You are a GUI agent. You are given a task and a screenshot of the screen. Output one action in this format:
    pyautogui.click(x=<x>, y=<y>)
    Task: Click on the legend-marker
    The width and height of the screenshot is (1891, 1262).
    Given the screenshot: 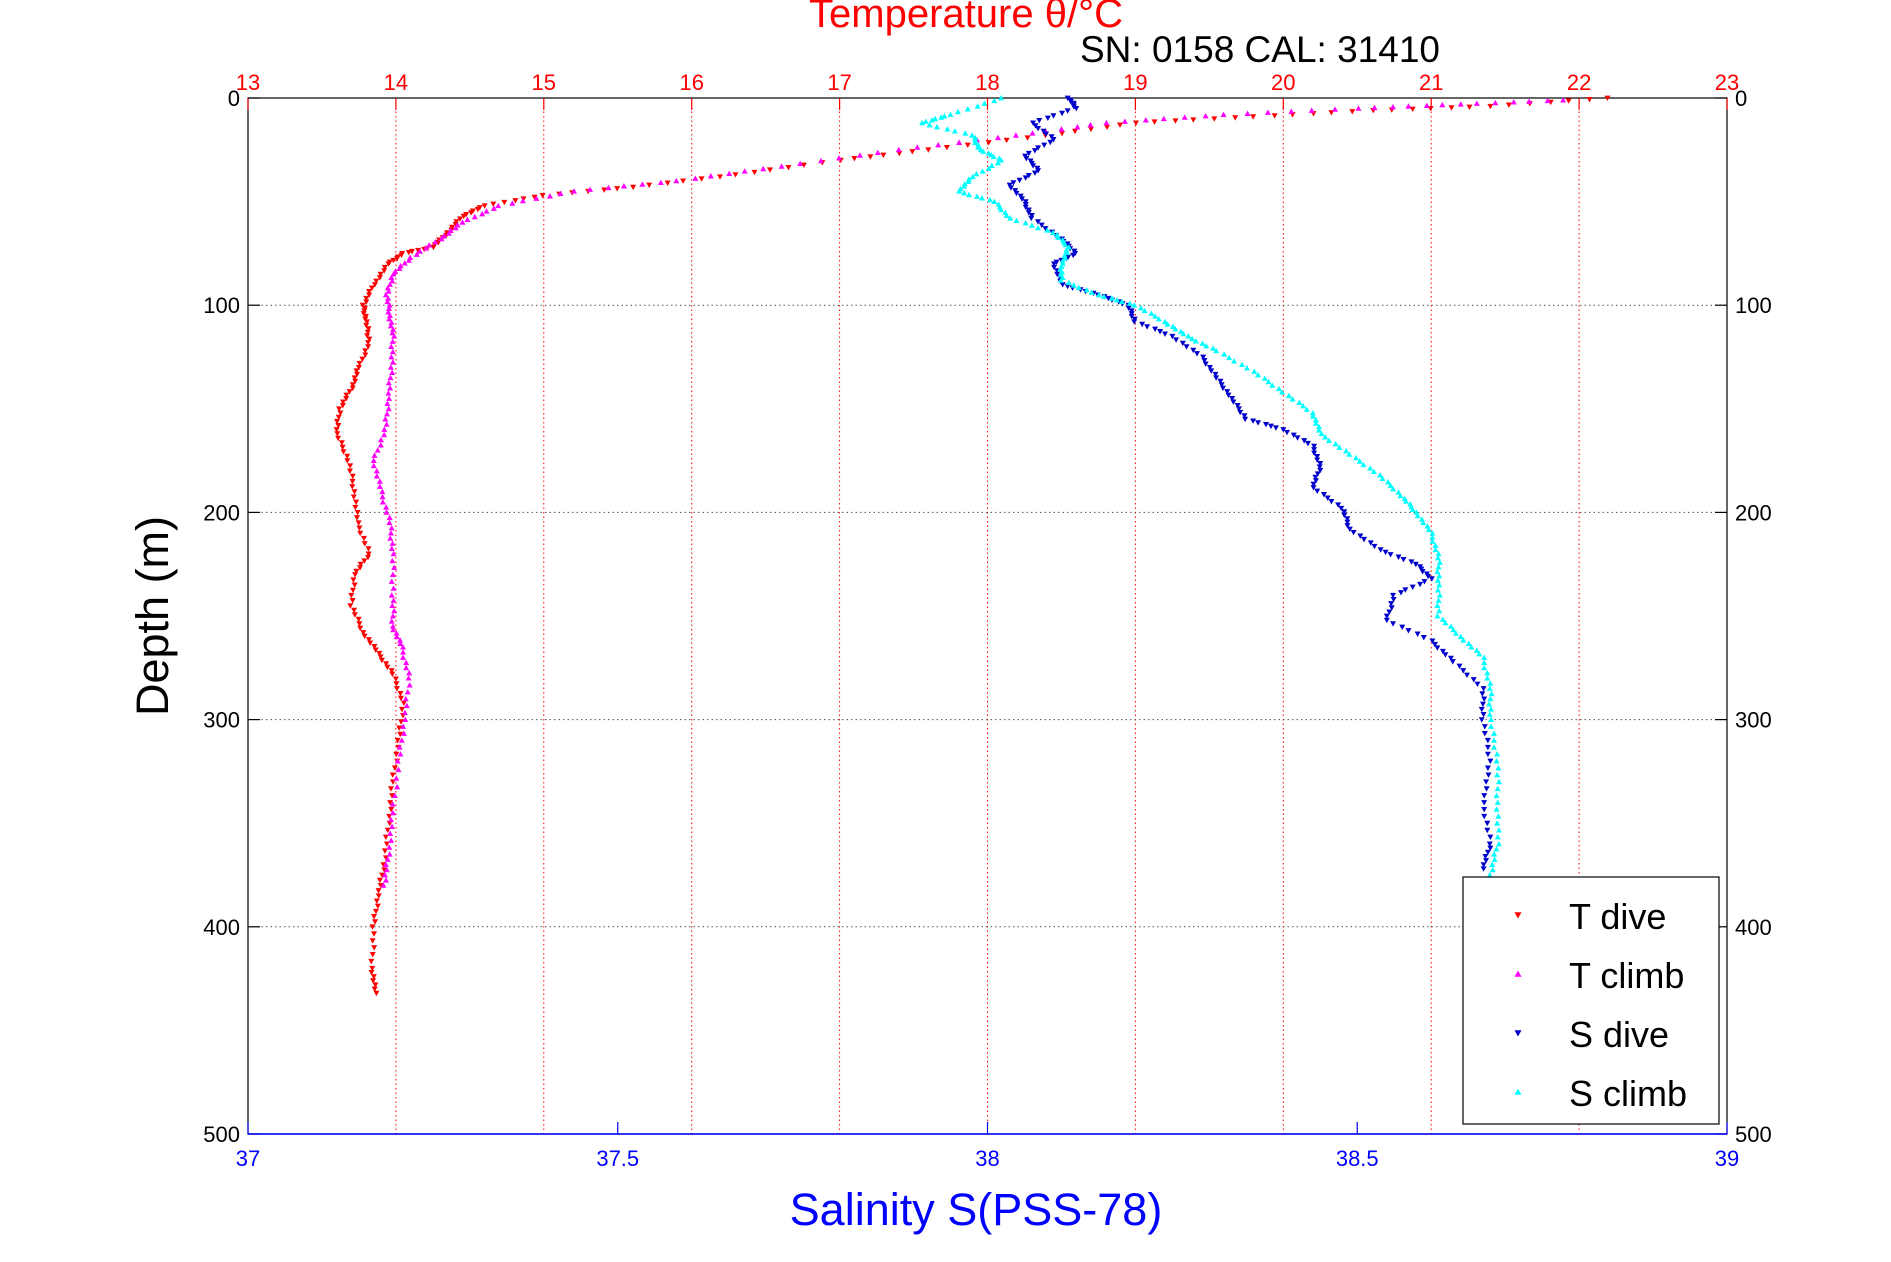 What is the action you would take?
    pyautogui.click(x=1518, y=915)
    